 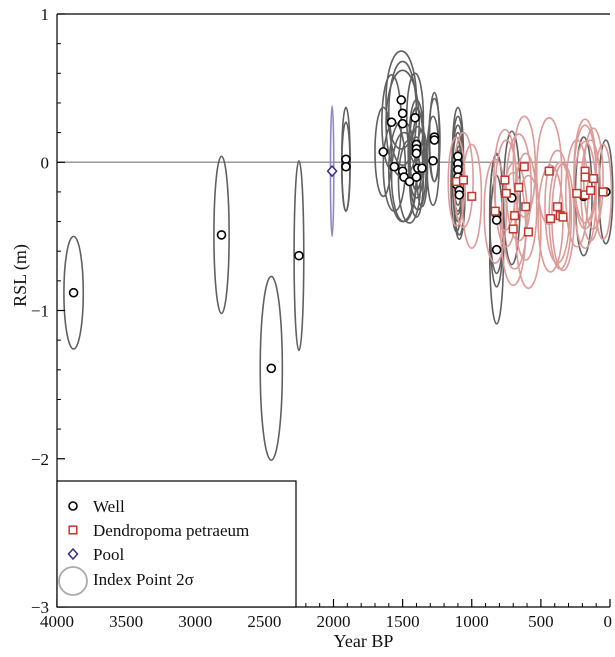 I want to click on y-tick-label: 0, so click(x=45, y=162).